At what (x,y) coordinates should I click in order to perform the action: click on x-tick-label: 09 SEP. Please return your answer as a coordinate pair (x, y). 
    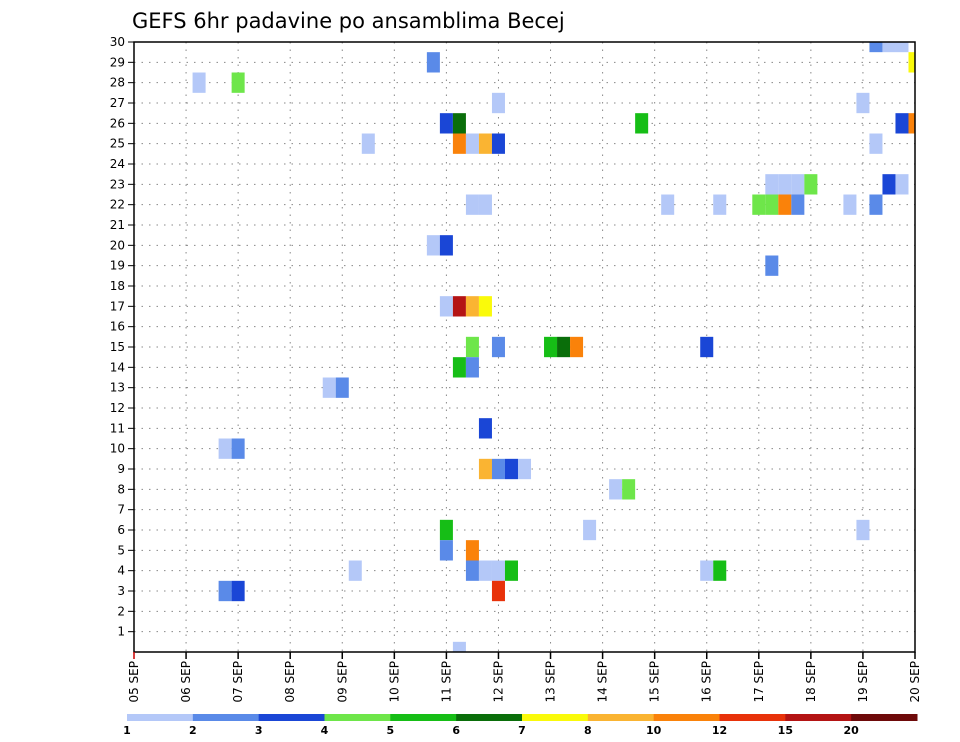
    Looking at the image, I should click on (342, 682).